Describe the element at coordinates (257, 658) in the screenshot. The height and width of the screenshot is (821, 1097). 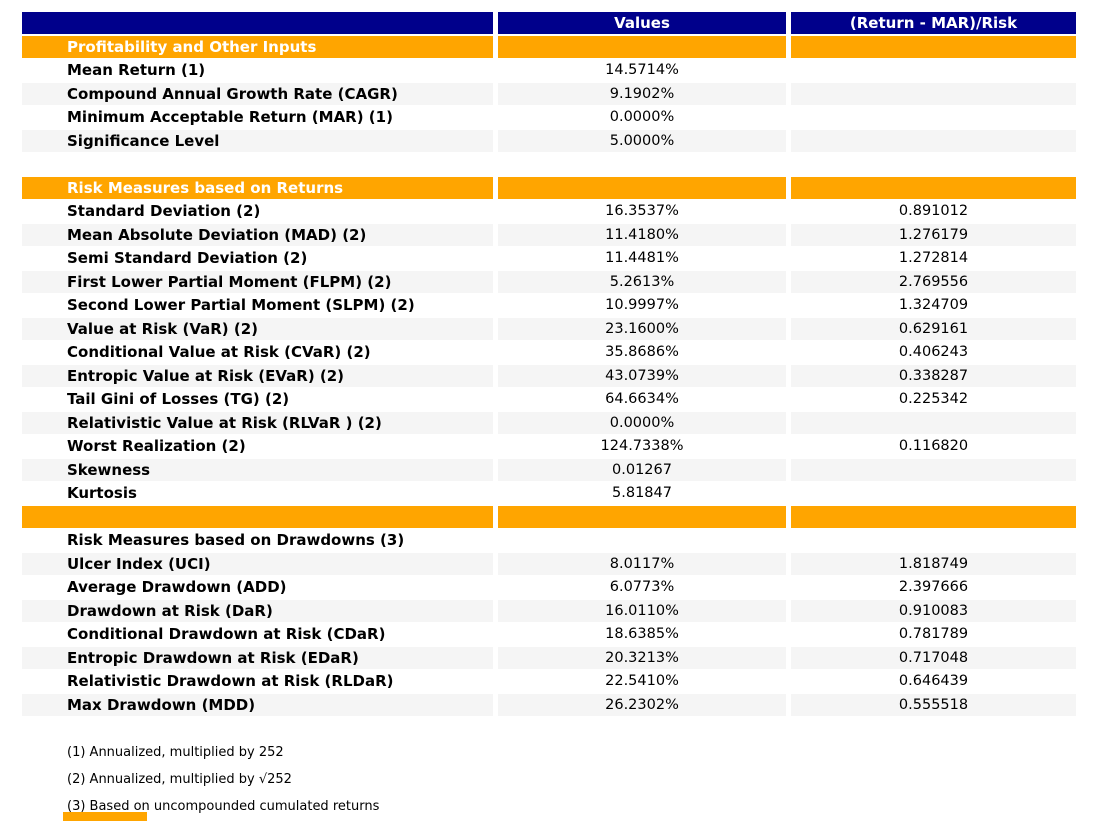
I see `metric-label-cell: Entropic Drawdown at Risk (EDaR)` at that location.